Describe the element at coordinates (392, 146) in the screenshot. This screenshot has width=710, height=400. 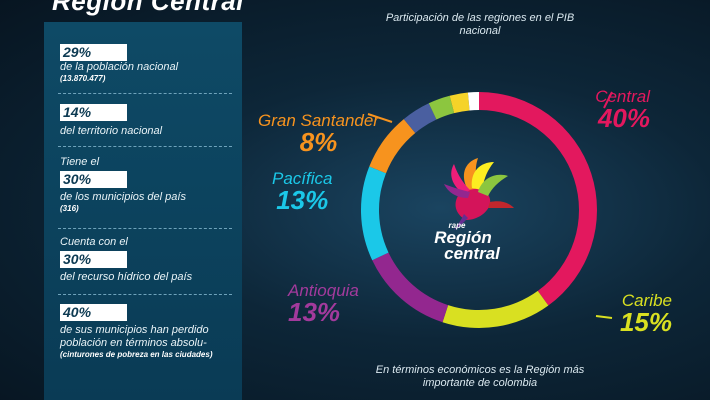
I see `slice-gran-santander` at that location.